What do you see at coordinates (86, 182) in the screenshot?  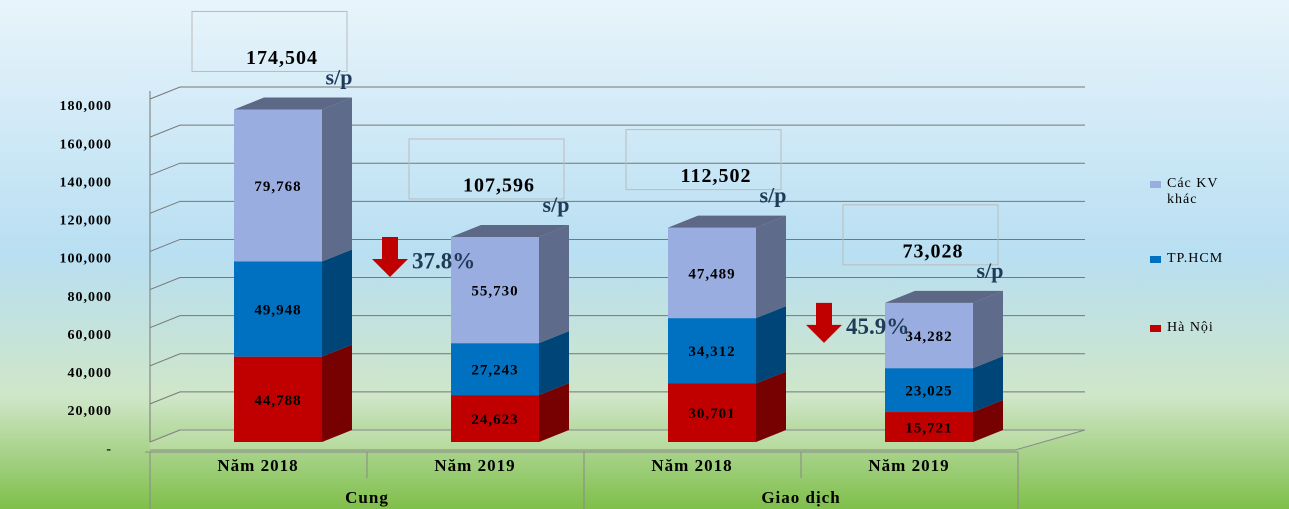 I see `y-tick-label: 140,000` at bounding box center [86, 182].